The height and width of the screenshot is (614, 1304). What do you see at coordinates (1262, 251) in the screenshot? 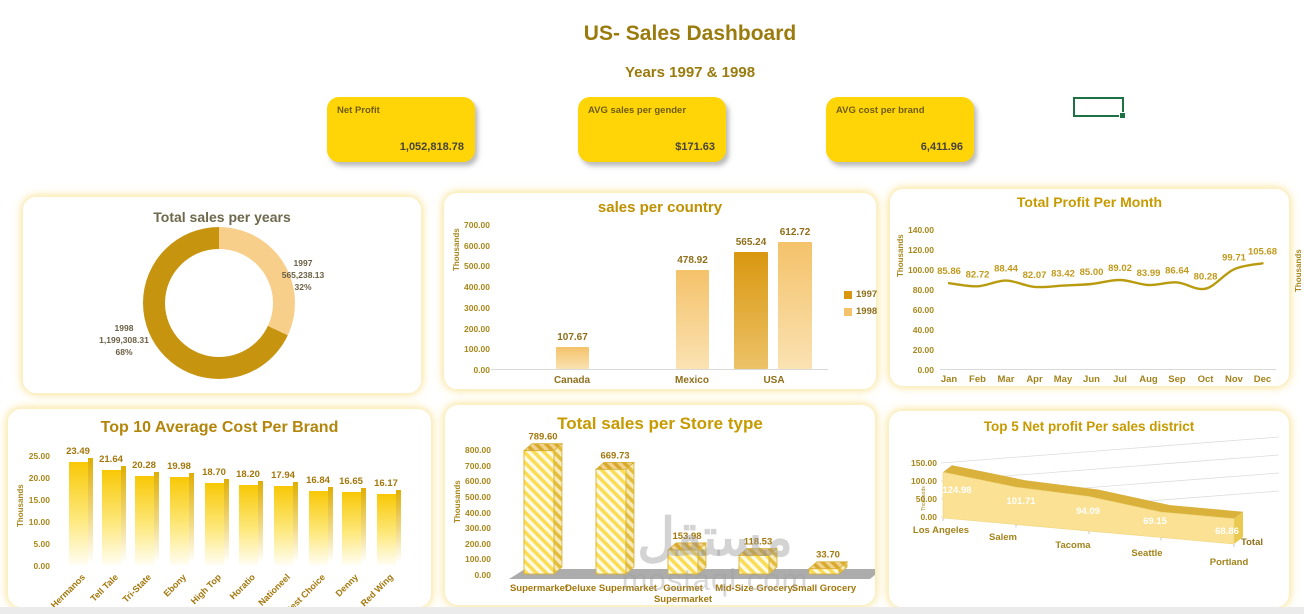
I see `point-value-label: 105.68` at bounding box center [1262, 251].